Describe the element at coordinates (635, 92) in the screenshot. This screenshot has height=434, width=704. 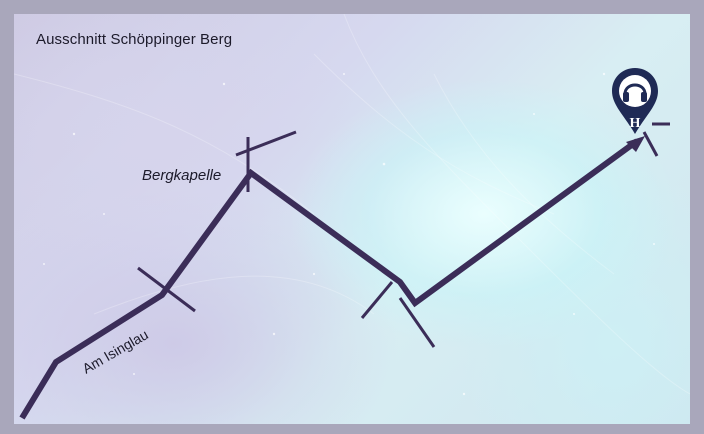
I see `headphones-icon` at that location.